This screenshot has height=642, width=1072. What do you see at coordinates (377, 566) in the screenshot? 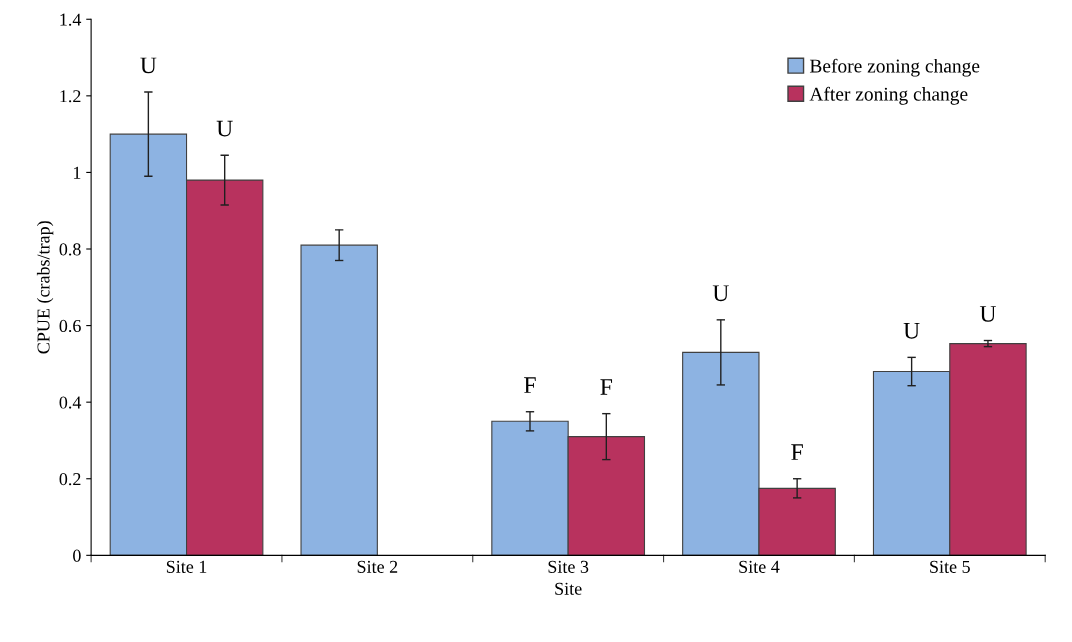
I see `x-tick-label: Site 2` at bounding box center [377, 566].